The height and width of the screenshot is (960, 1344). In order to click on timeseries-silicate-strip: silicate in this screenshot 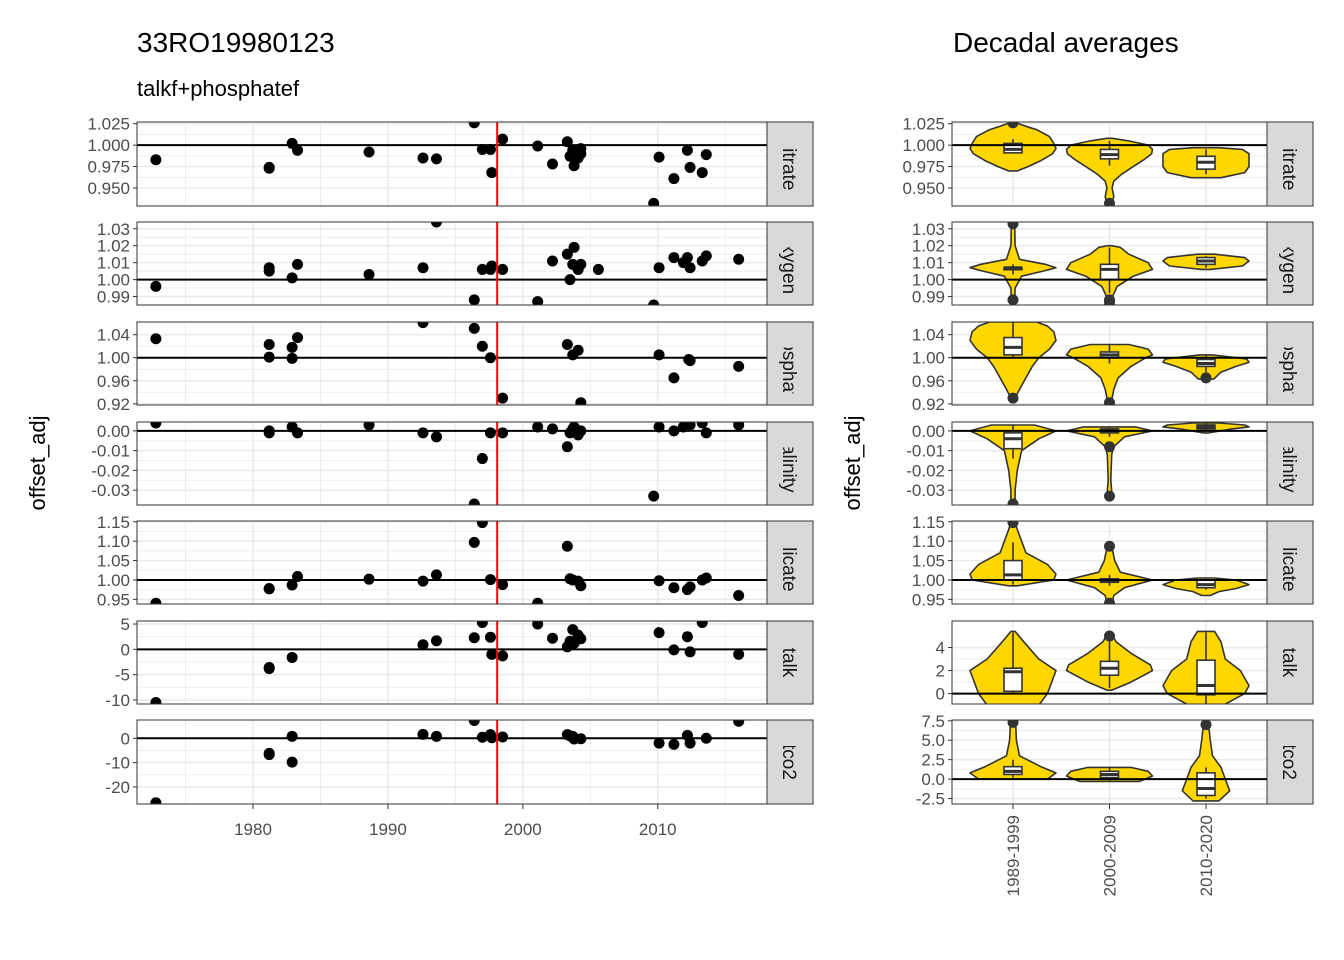, I will do `click(790, 562)`.